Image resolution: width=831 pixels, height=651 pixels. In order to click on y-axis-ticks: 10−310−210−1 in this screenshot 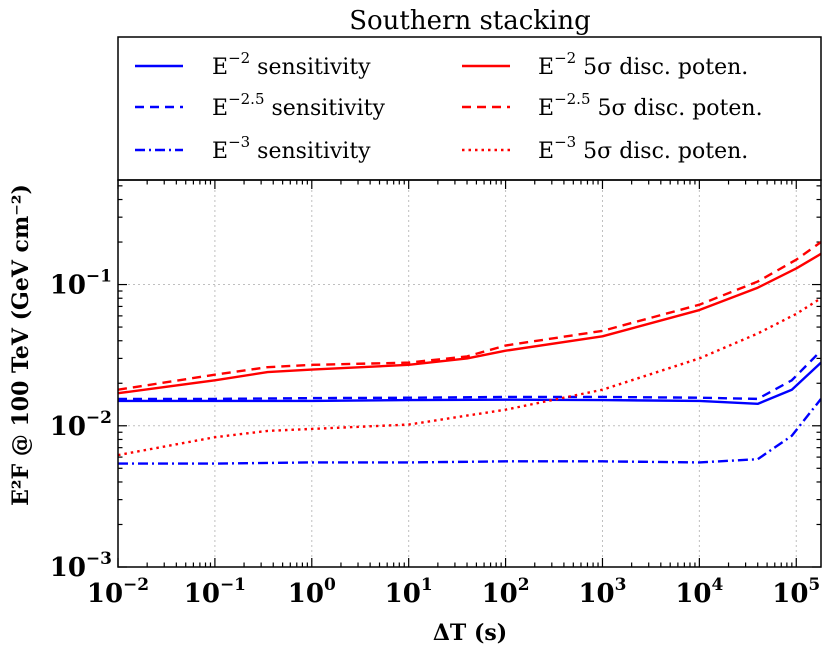, I will do `click(81, 425)`.